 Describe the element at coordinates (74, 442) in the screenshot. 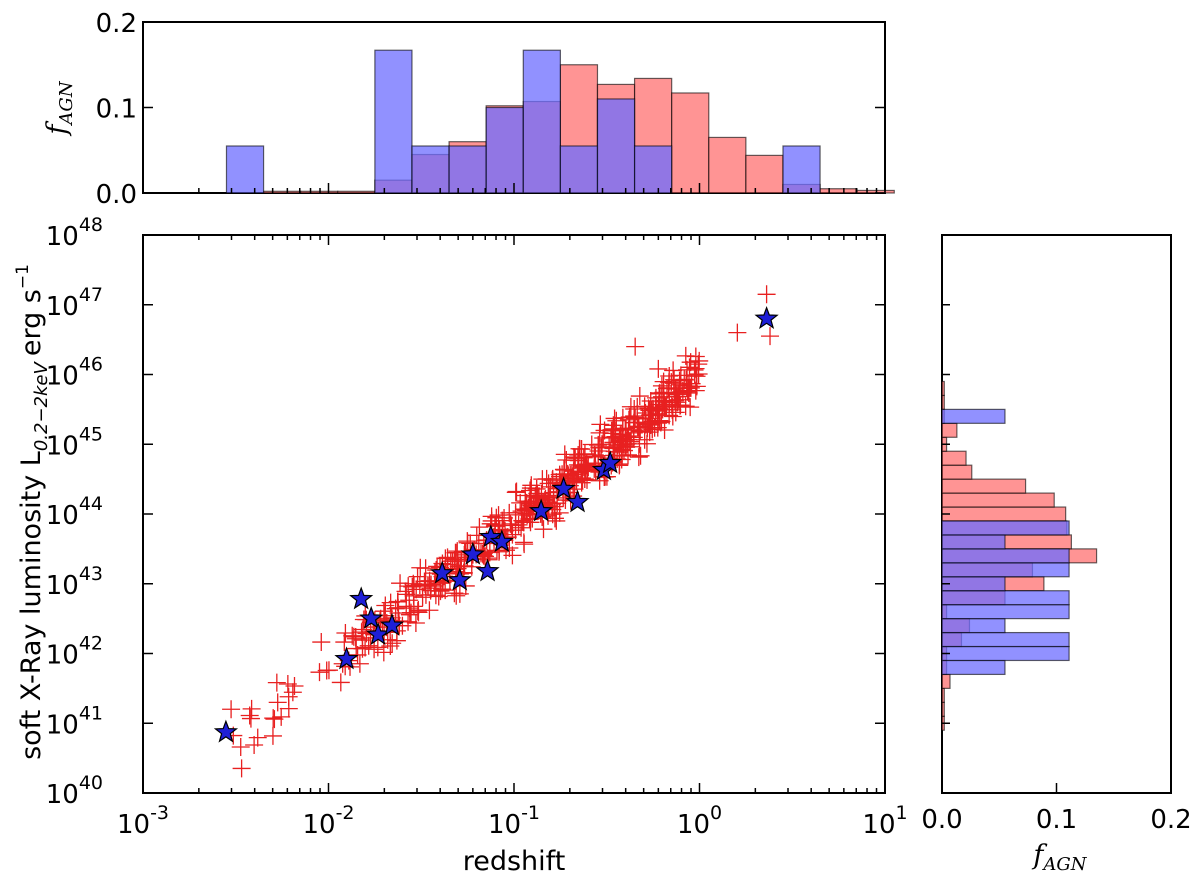

I see `y-tick-label: 1045` at that location.